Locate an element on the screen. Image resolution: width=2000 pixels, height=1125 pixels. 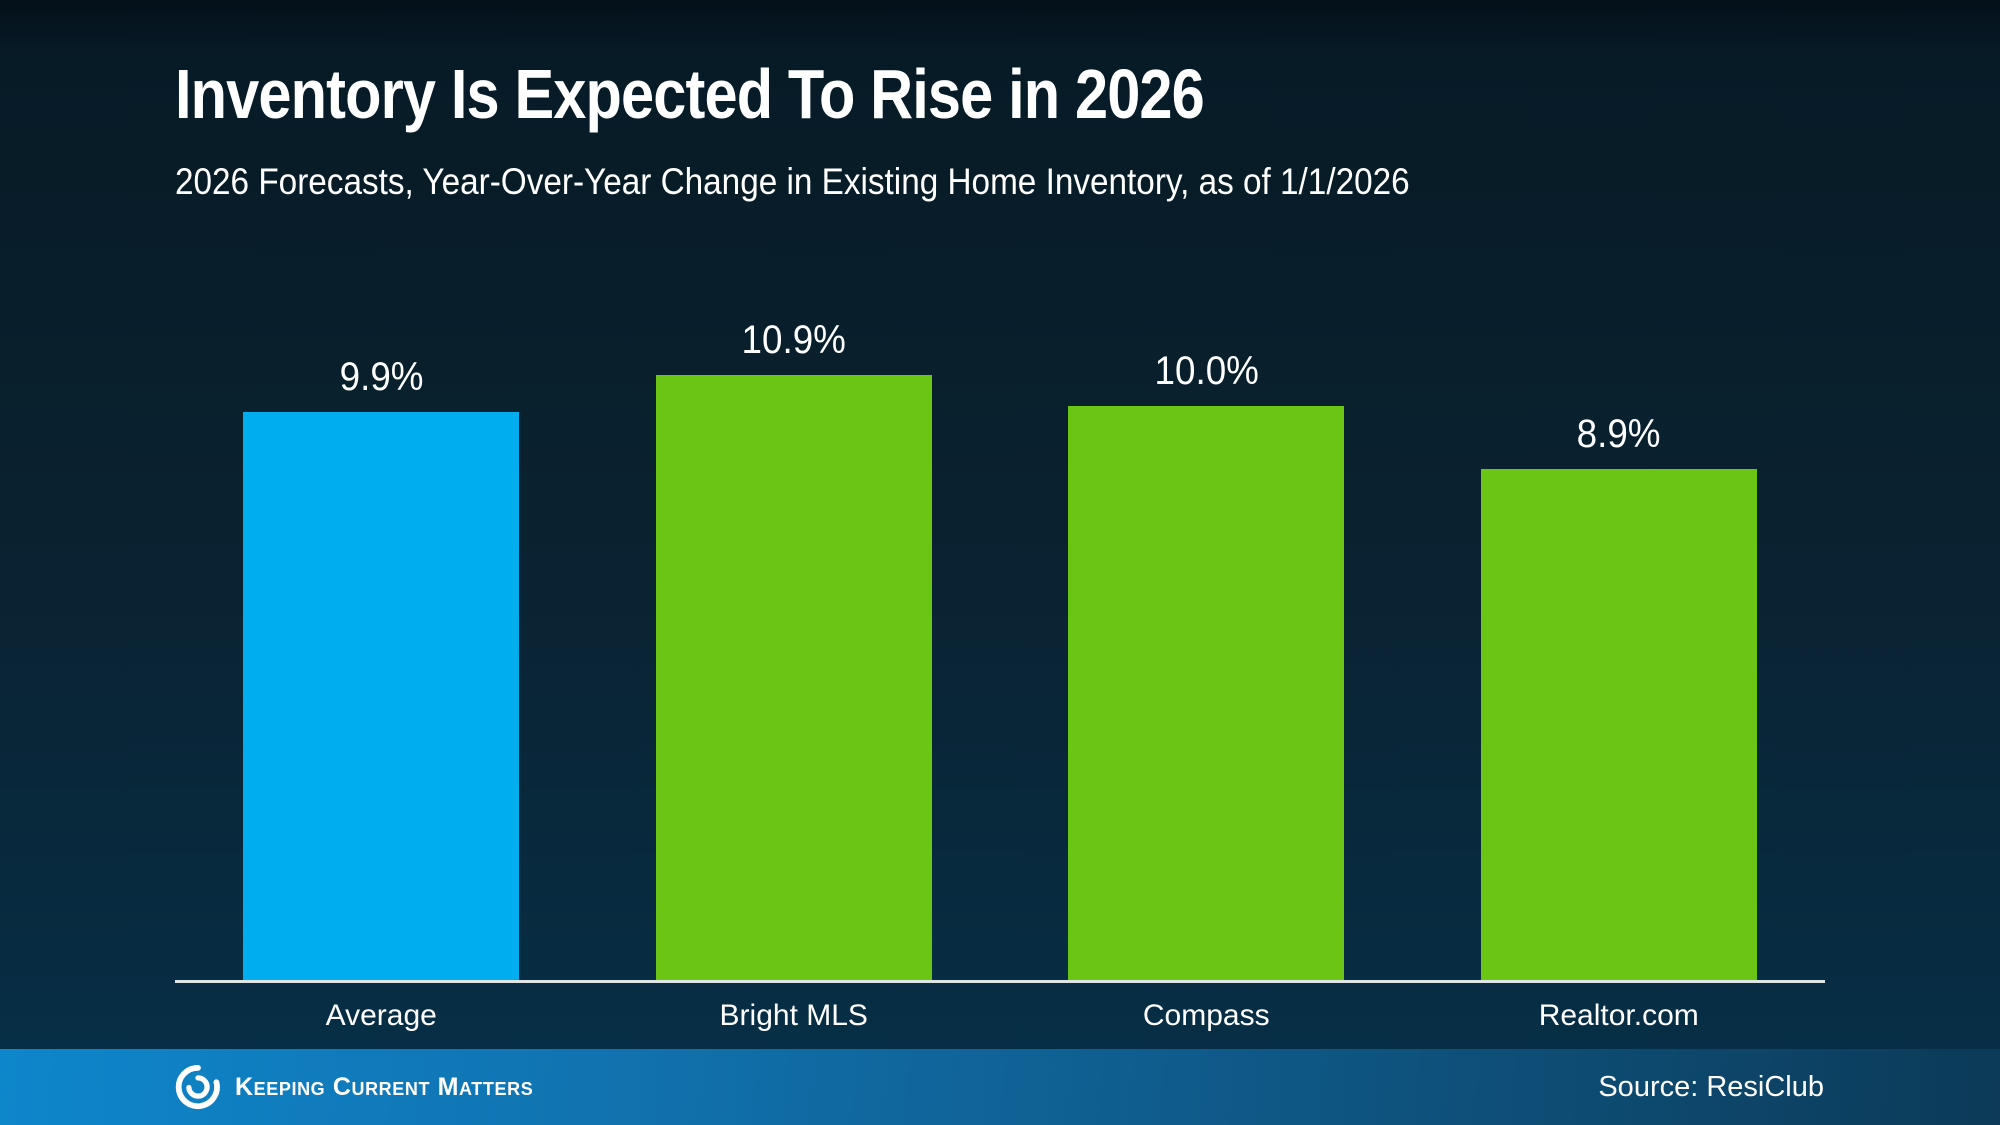
footer-bar: Keeping Current Matters Source: ResiClub is located at coordinates (1000, 1087).